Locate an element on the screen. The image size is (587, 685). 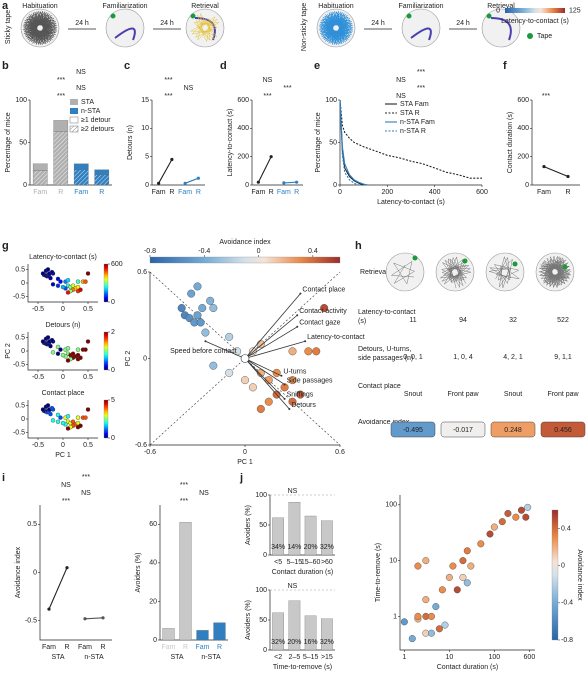
loading-label: Side passages is located at coordinates (310, 380).